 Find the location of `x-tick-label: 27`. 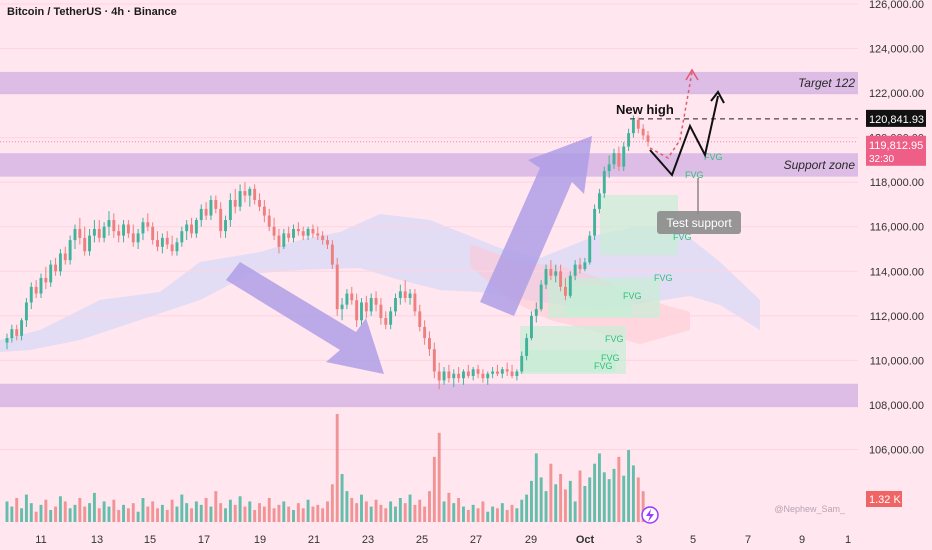

x-tick-label: 27 is located at coordinates (476, 540).